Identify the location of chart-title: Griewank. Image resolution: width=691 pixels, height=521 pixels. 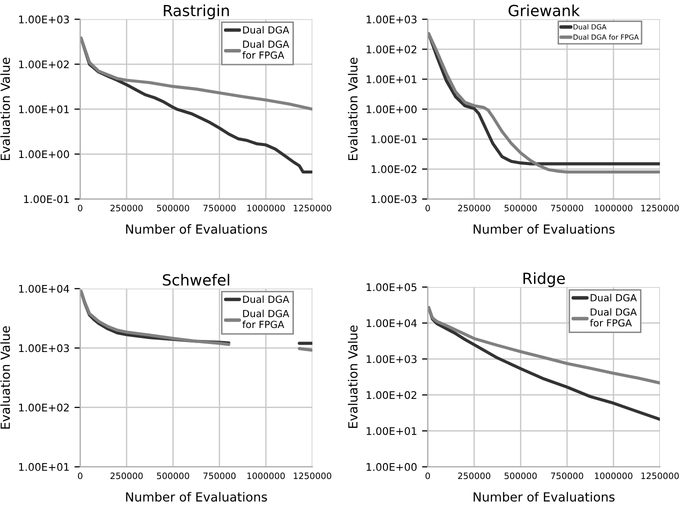
(544, 10).